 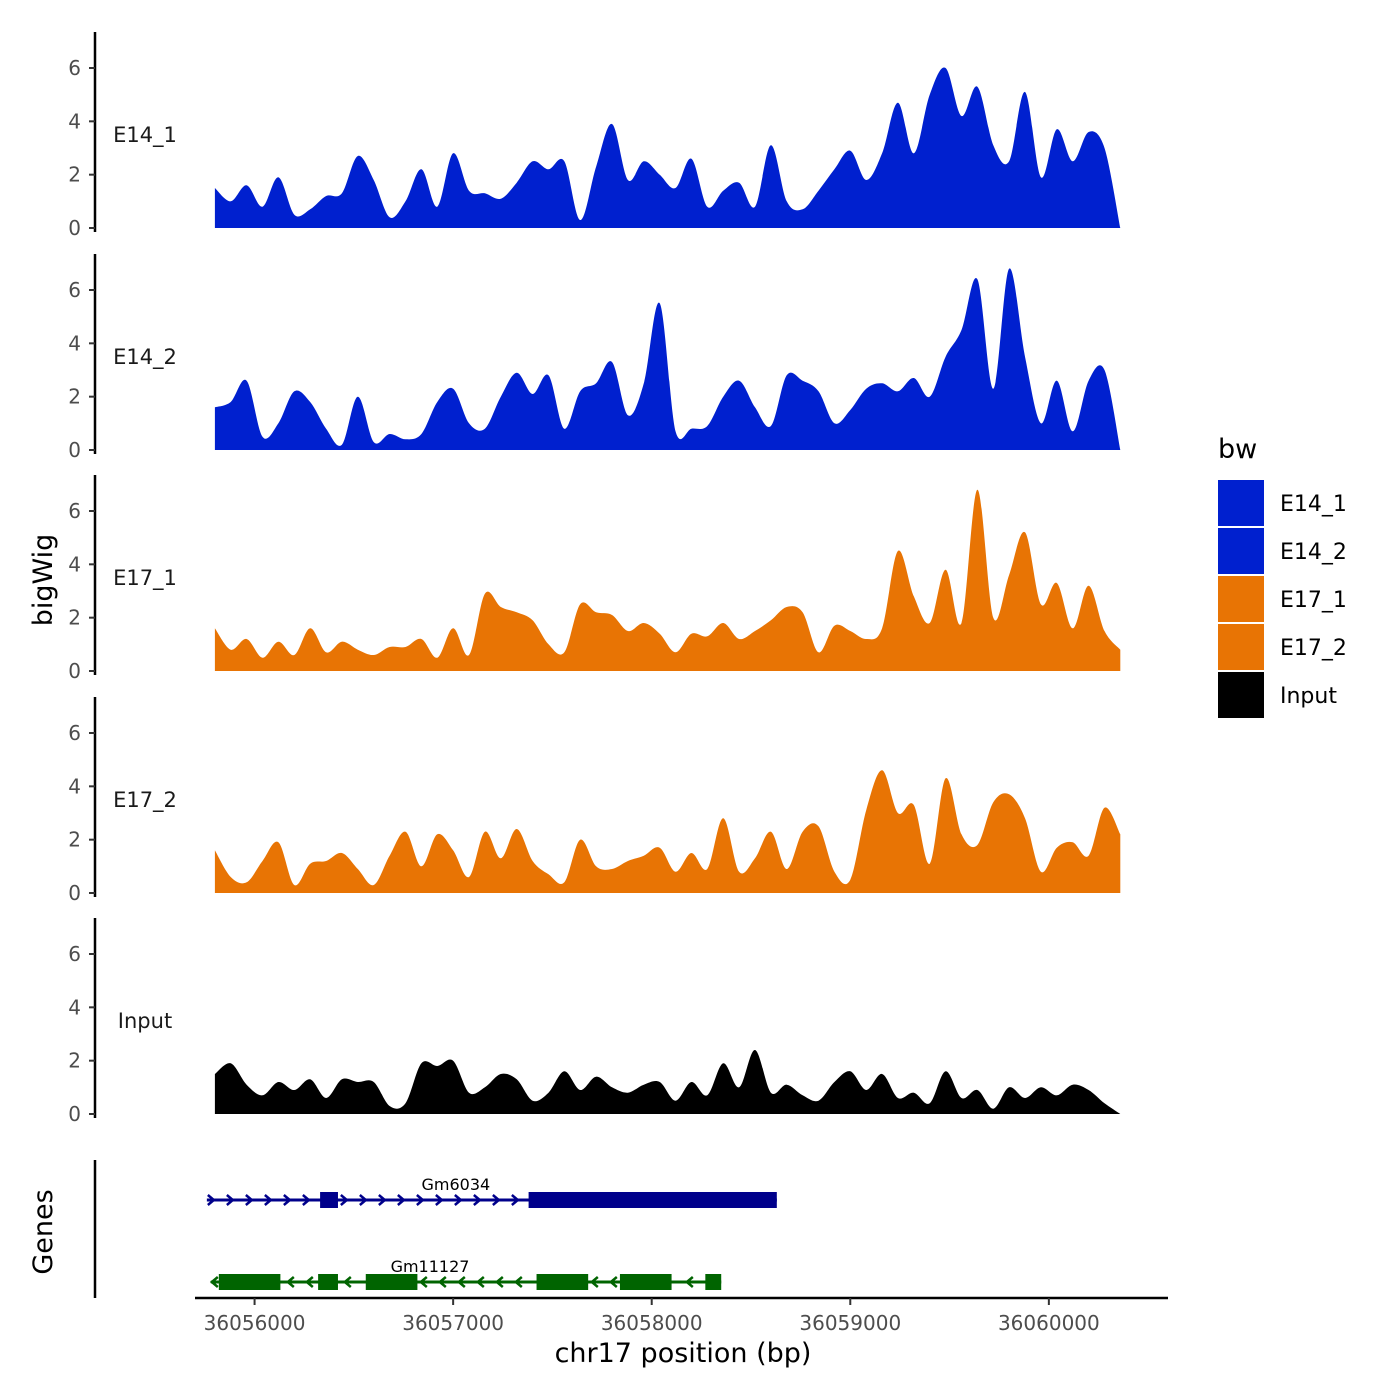 What do you see at coordinates (667, 1081) in the screenshot?
I see `coverage-area-Input` at bounding box center [667, 1081].